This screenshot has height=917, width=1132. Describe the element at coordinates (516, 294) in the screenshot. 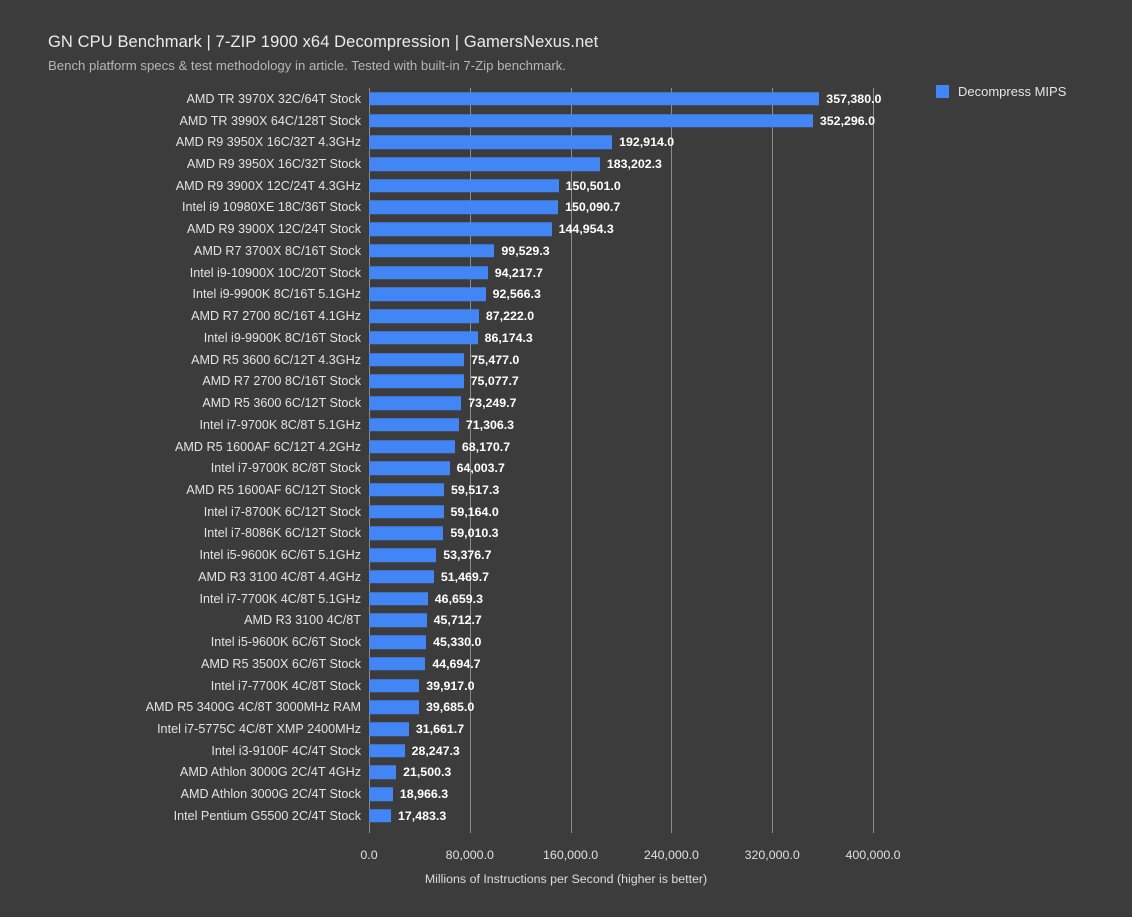

I see `bar-value-label: 92,566.3` at that location.